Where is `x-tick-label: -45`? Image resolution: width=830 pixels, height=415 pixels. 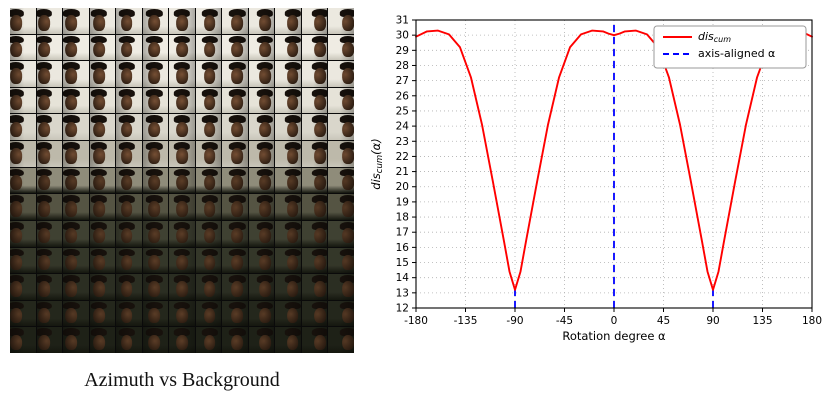 x-tick-label: -45 is located at coordinates (564, 321).